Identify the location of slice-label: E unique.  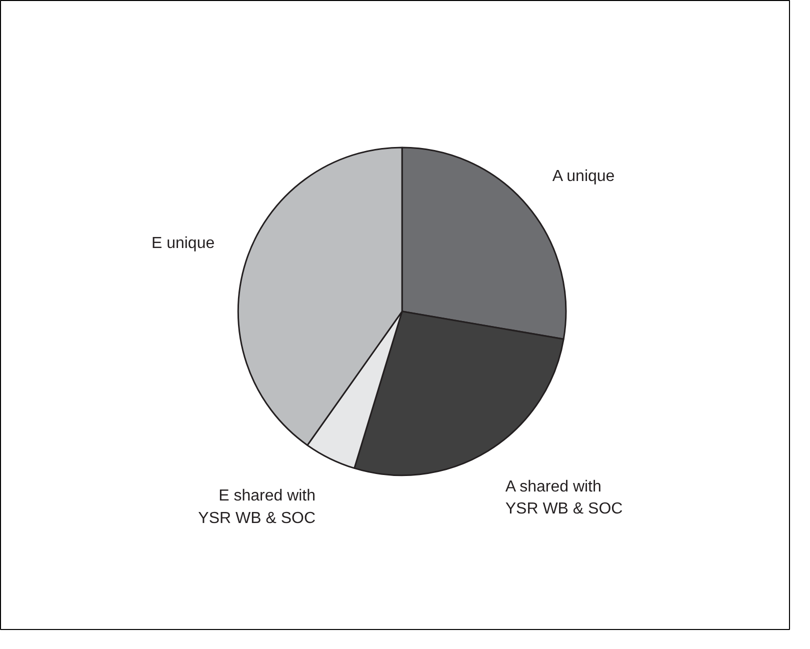
(183, 243).